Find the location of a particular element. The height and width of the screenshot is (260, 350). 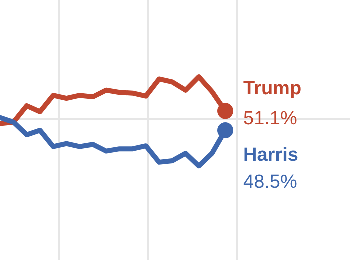

data-label: 48.5% is located at coordinates (271, 182).